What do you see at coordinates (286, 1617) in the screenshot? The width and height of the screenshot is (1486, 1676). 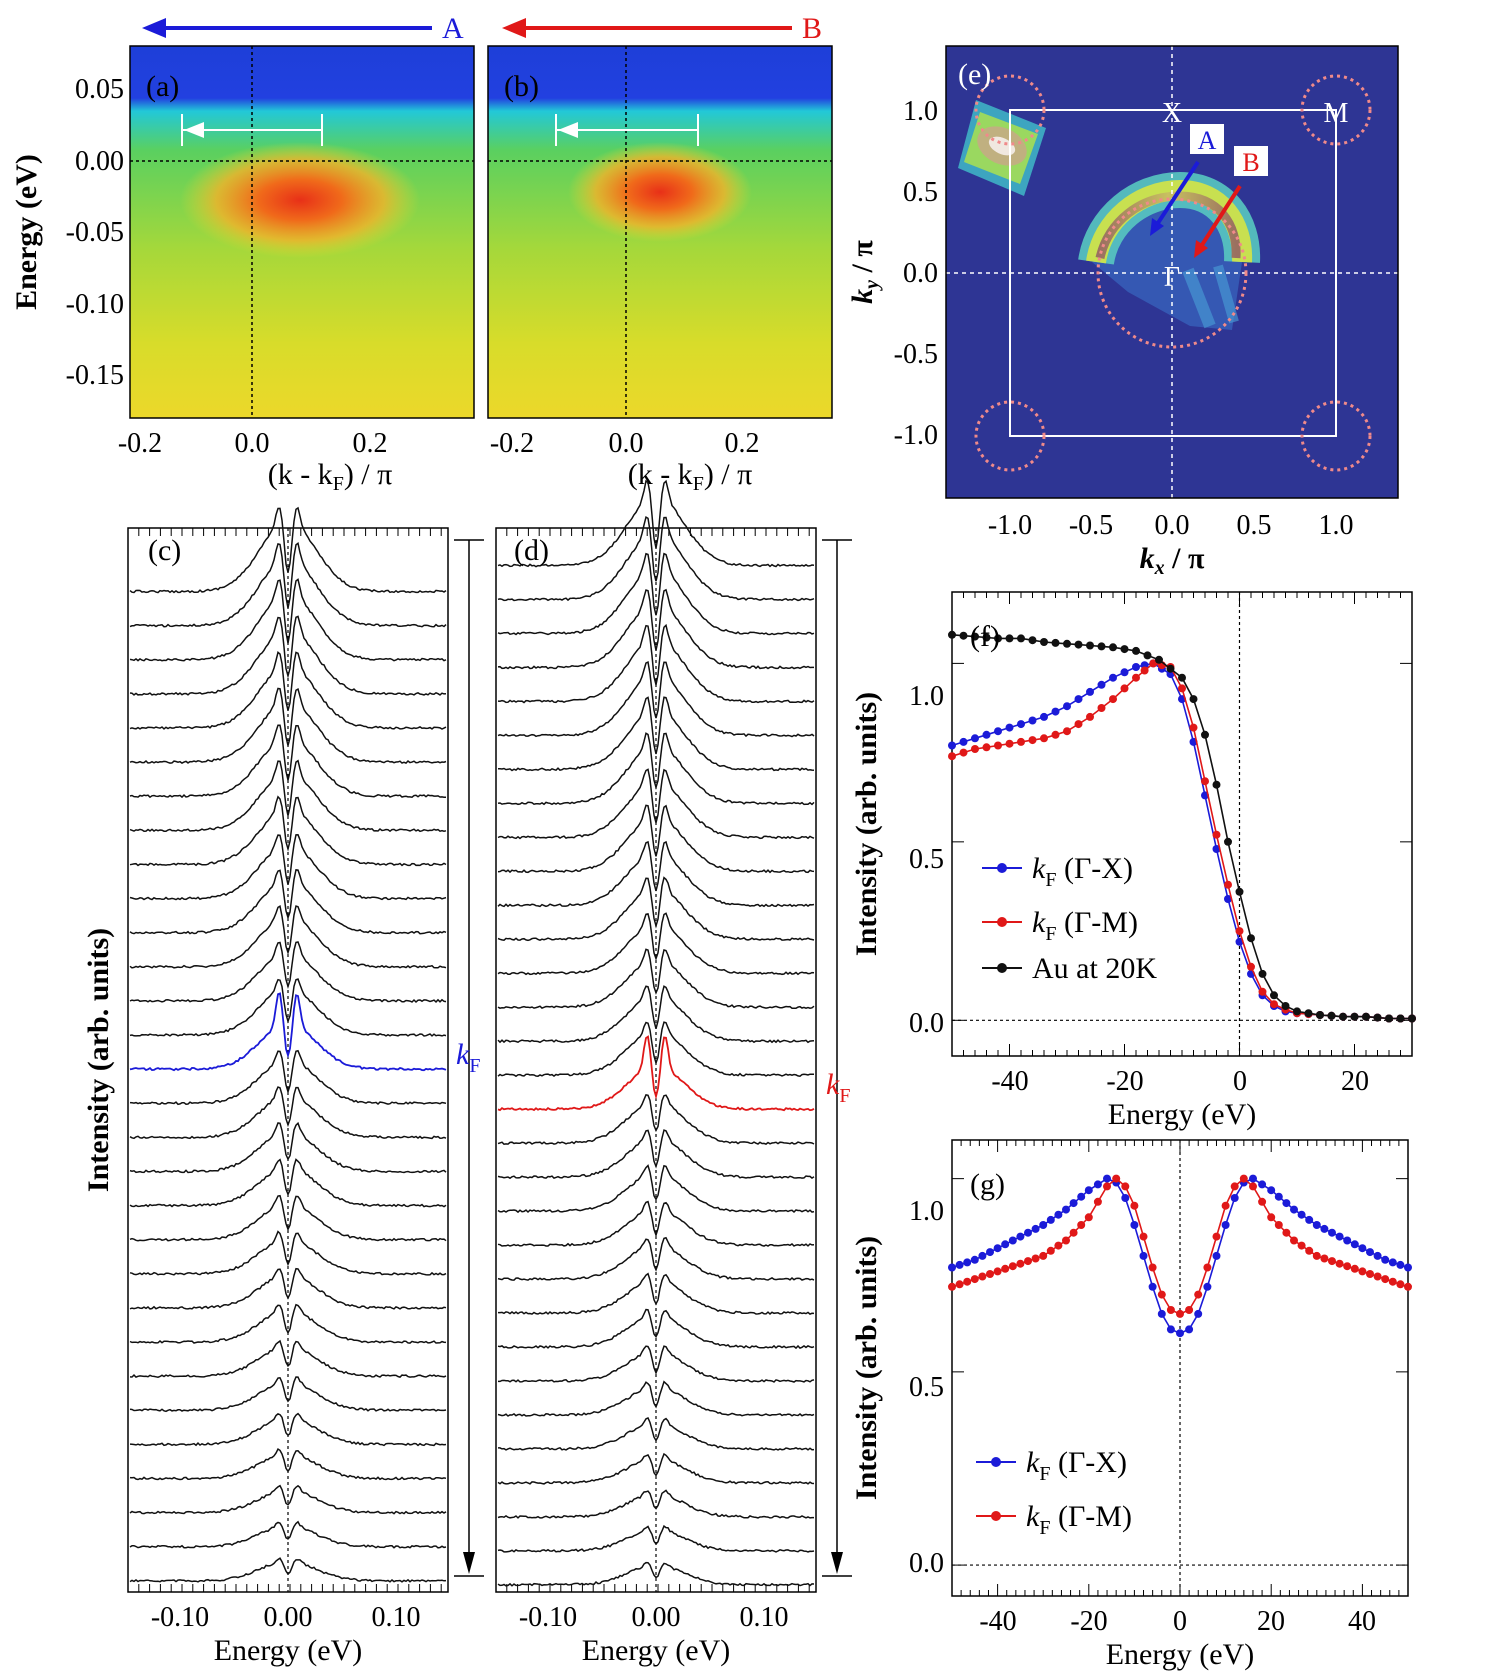 I see `panel-c-xticks: -0.10 0.00 0.10` at bounding box center [286, 1617].